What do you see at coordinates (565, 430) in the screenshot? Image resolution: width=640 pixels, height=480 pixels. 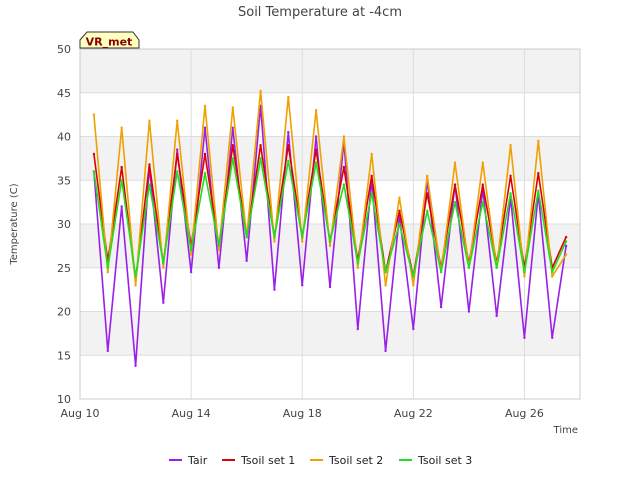 I see `x-axis-label: Time` at bounding box center [565, 430].